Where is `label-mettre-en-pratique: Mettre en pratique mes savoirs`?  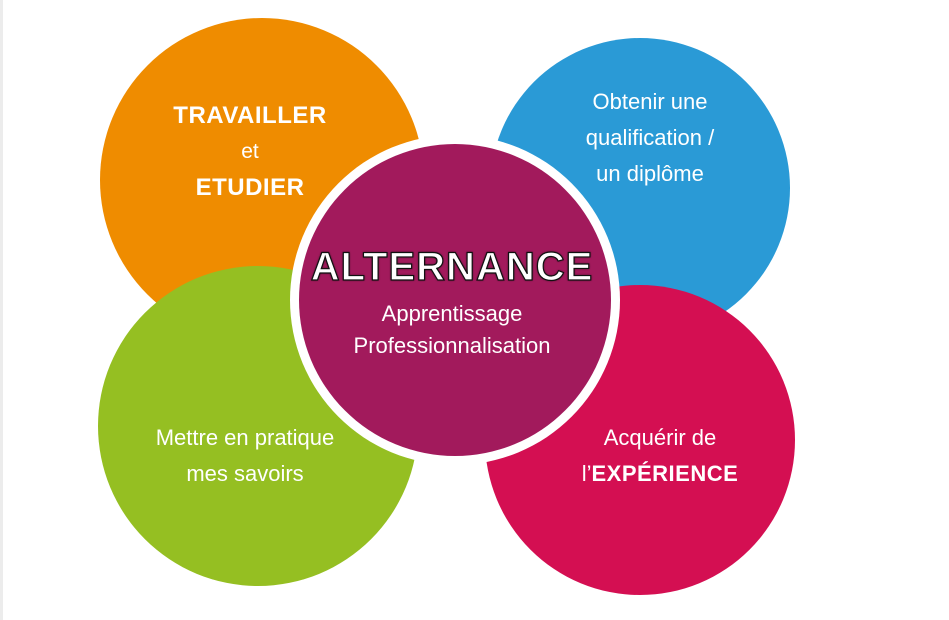 label-mettre-en-pratique: Mettre en pratique mes savoirs is located at coordinates (245, 456).